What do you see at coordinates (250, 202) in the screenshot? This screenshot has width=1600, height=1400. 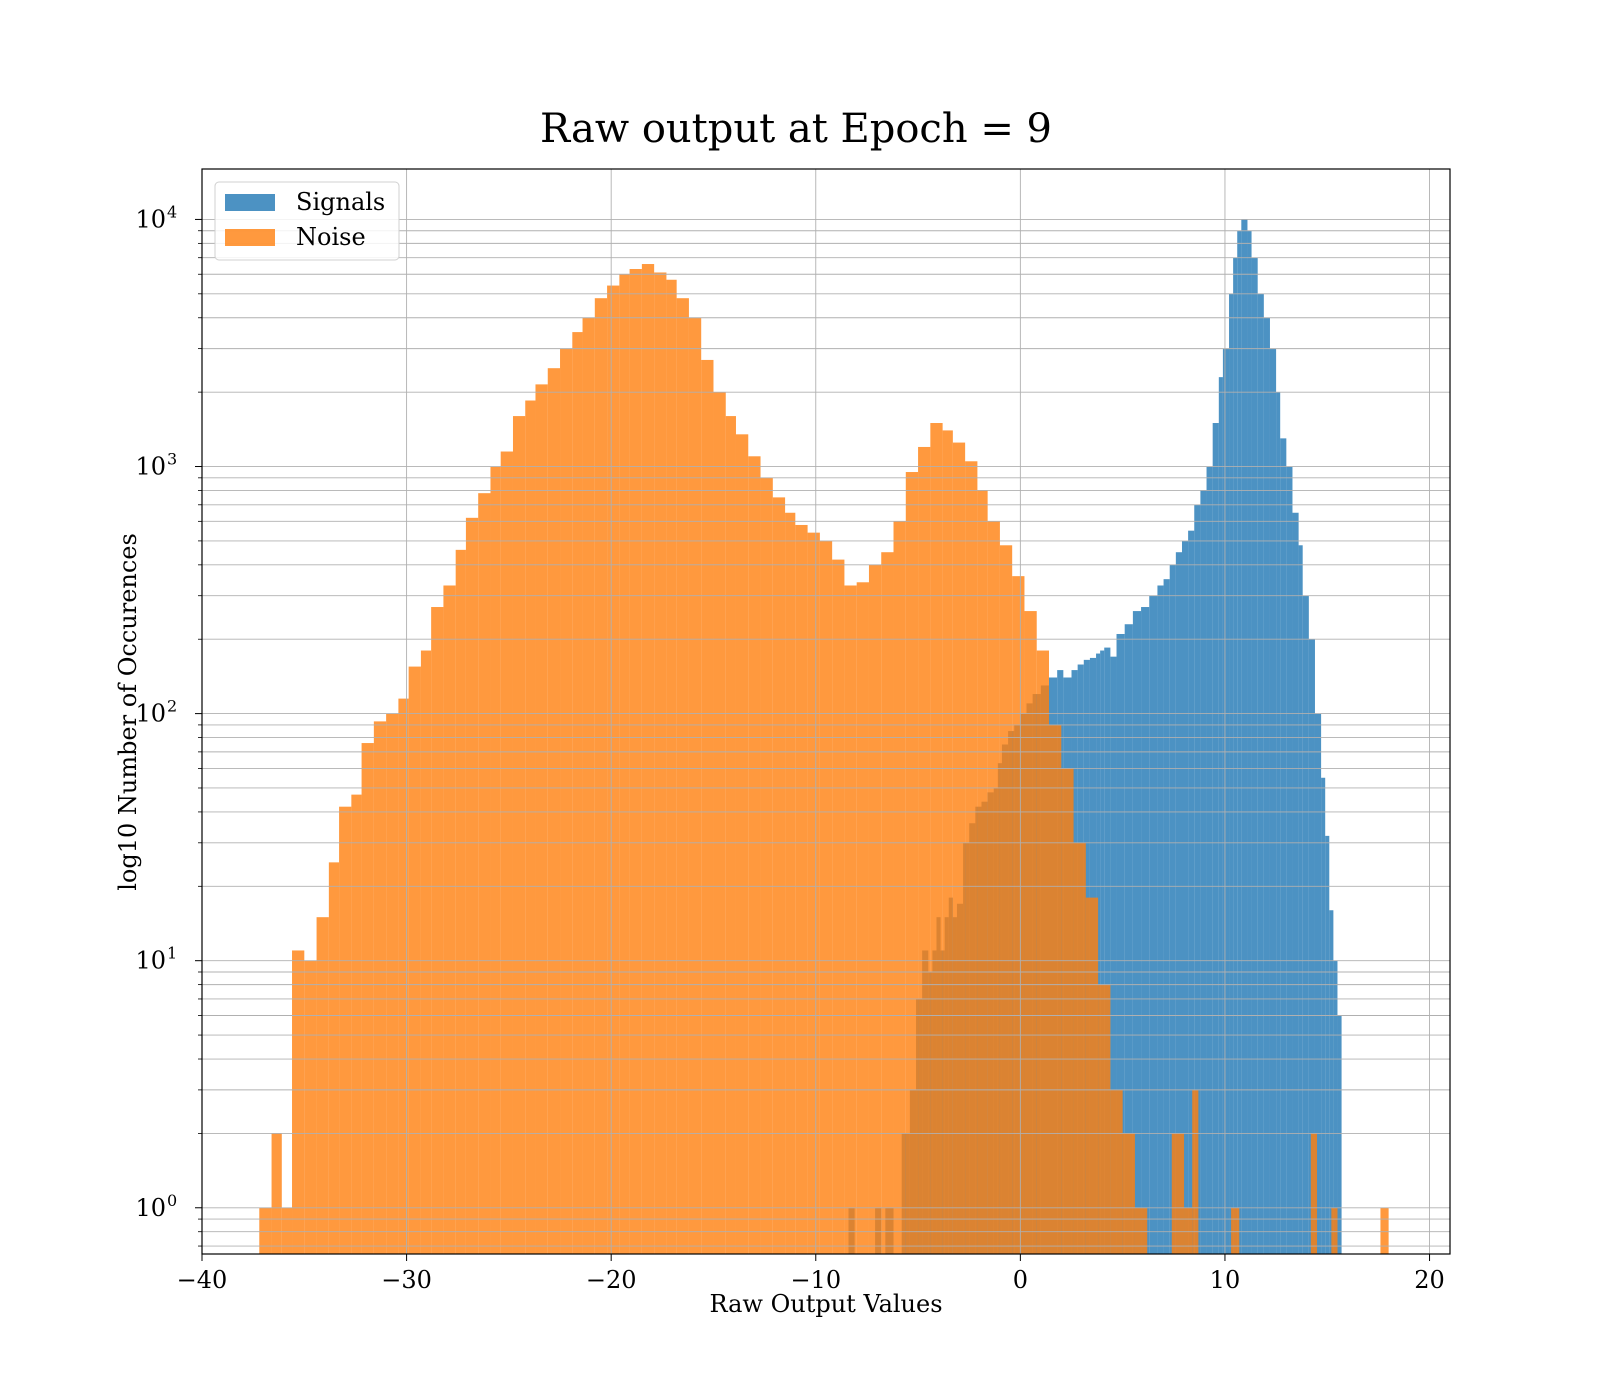 I see `legend-swatch-signals` at bounding box center [250, 202].